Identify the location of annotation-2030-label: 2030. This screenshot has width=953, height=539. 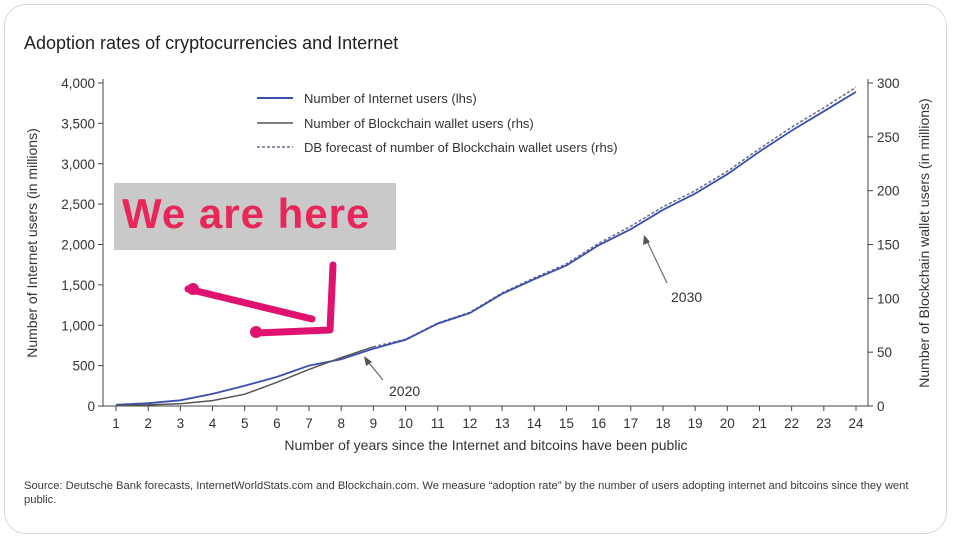
(686, 297).